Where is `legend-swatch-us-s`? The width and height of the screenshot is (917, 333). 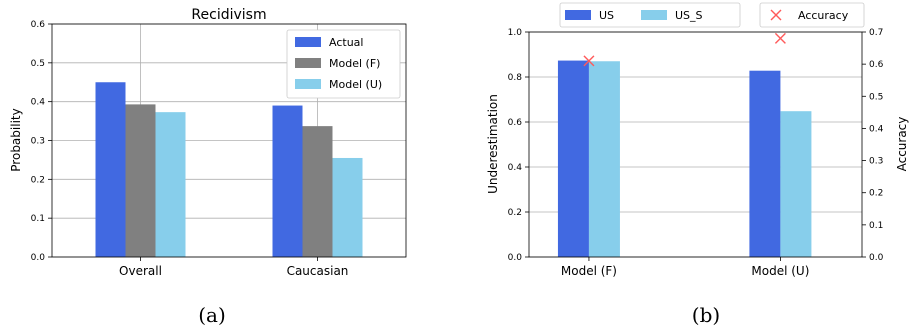 legend-swatch-us-s is located at coordinates (654, 15).